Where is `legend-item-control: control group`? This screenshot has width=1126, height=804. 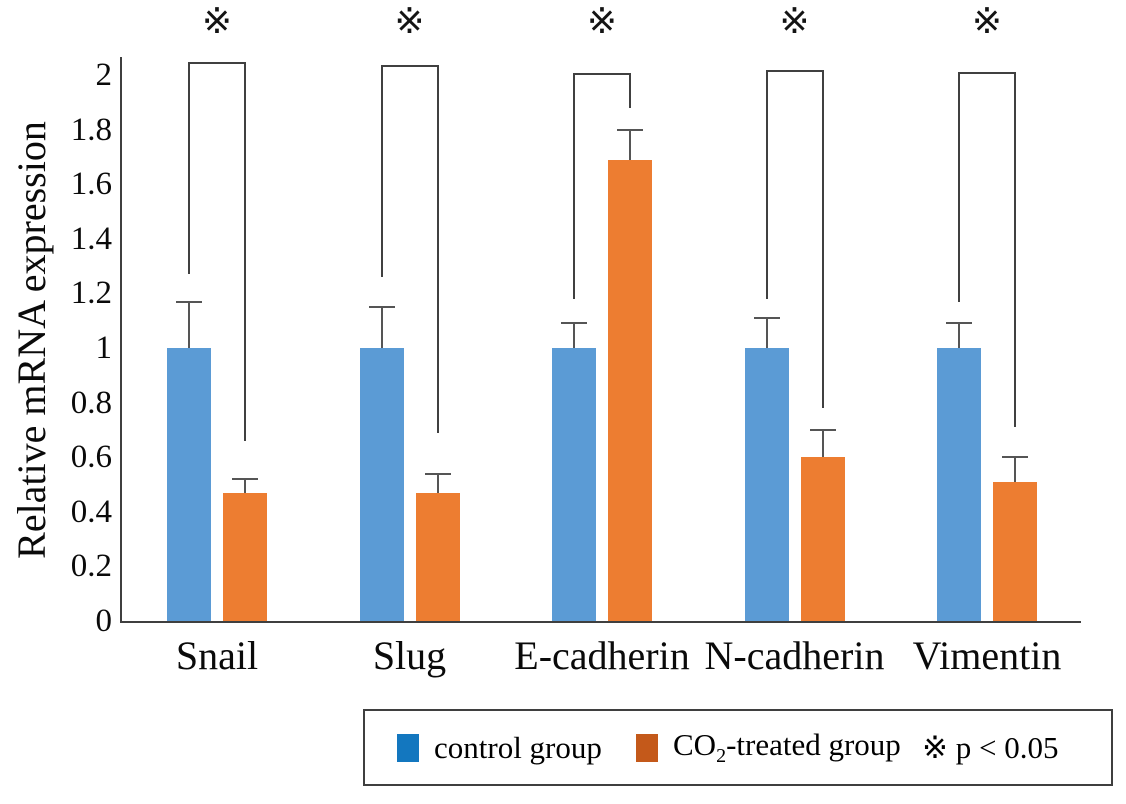
legend-item-control: control group is located at coordinates (499, 747).